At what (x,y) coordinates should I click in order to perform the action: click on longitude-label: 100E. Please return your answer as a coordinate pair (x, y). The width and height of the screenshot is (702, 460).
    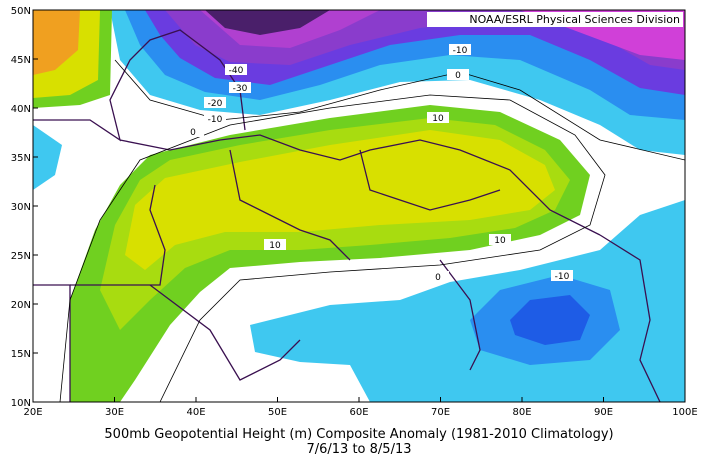
    Looking at the image, I should click on (684, 412).